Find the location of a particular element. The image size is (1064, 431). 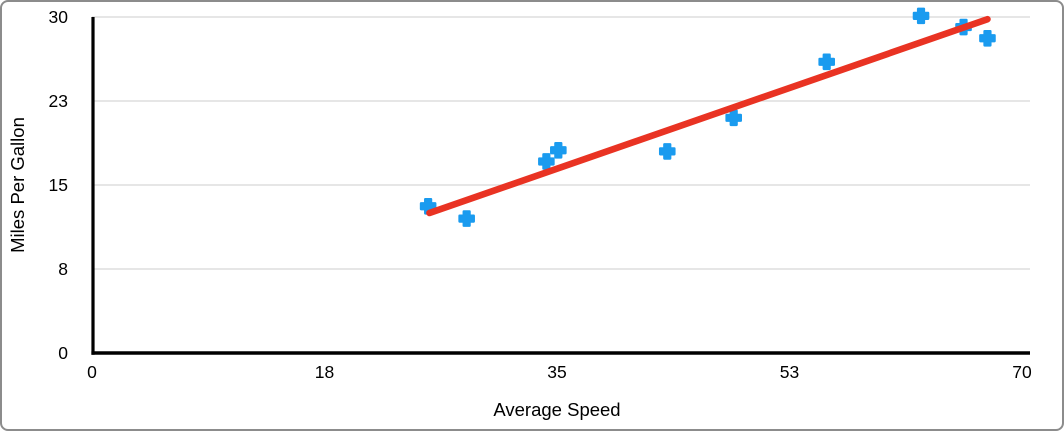

y-tick-label: 15 is located at coordinates (58, 185).